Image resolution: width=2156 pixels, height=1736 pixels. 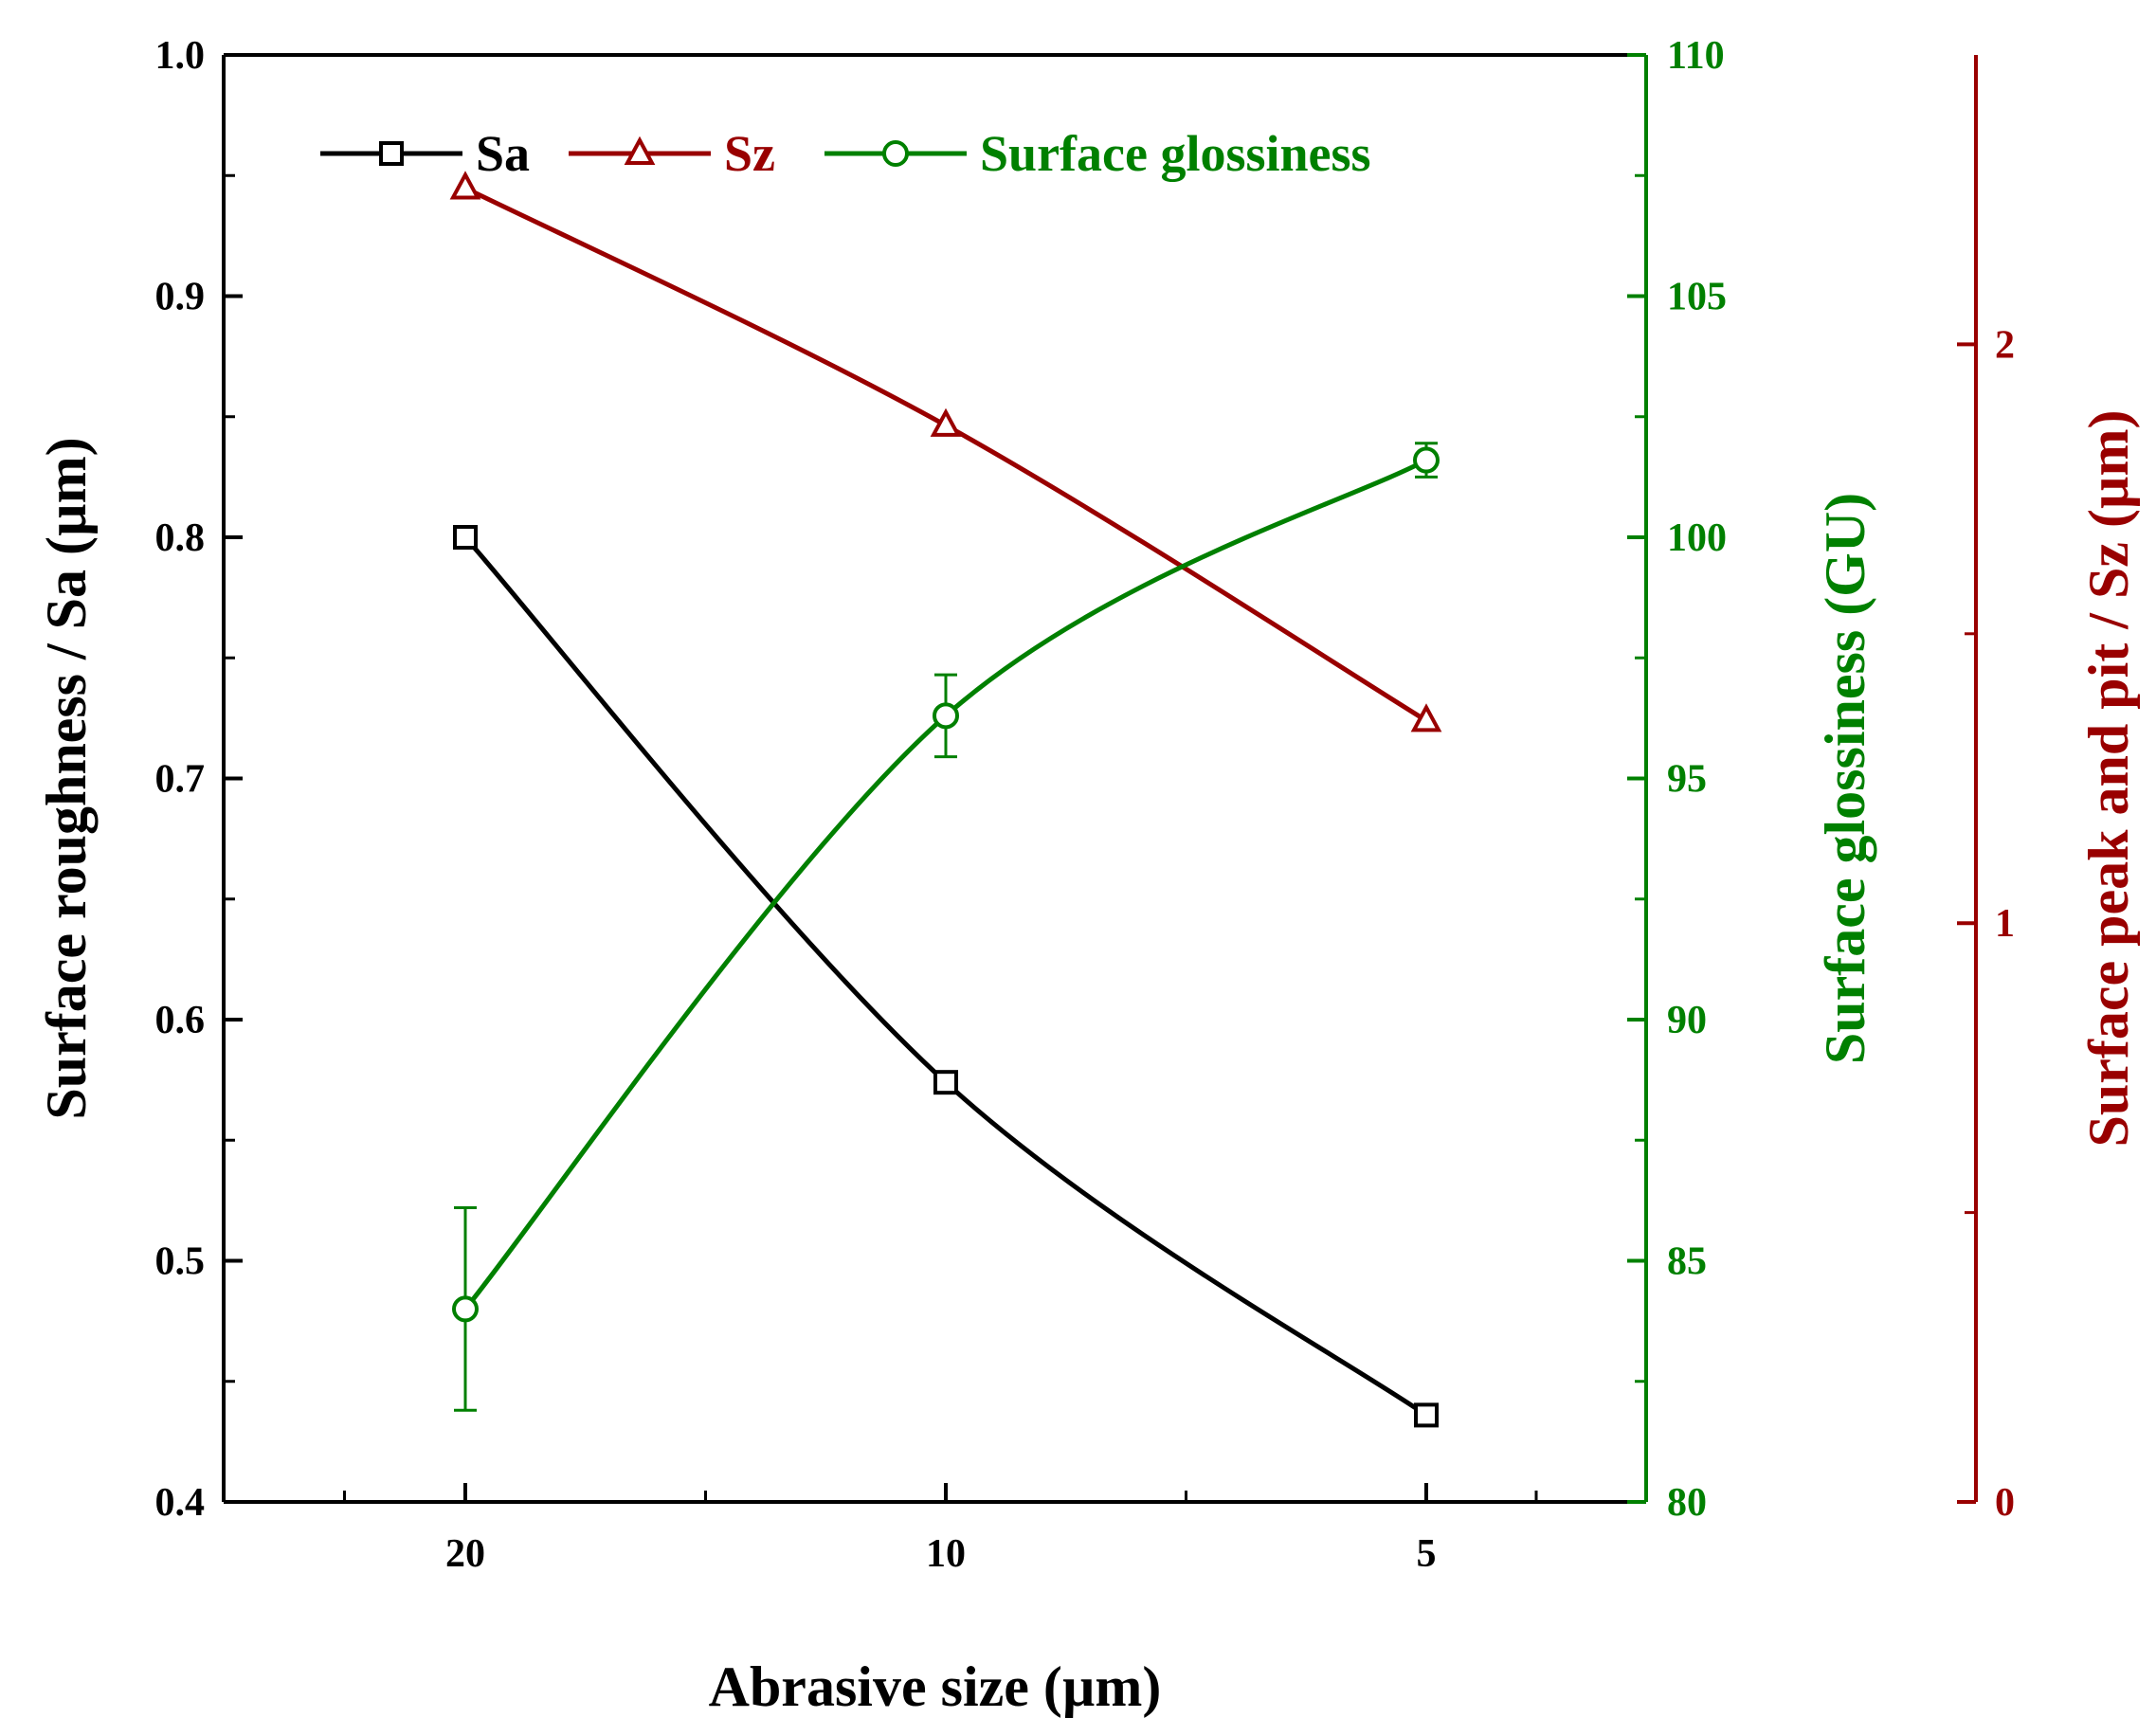 What do you see at coordinates (1687, 1503) in the screenshot?
I see `right-y-tick-label: 80` at bounding box center [1687, 1503].